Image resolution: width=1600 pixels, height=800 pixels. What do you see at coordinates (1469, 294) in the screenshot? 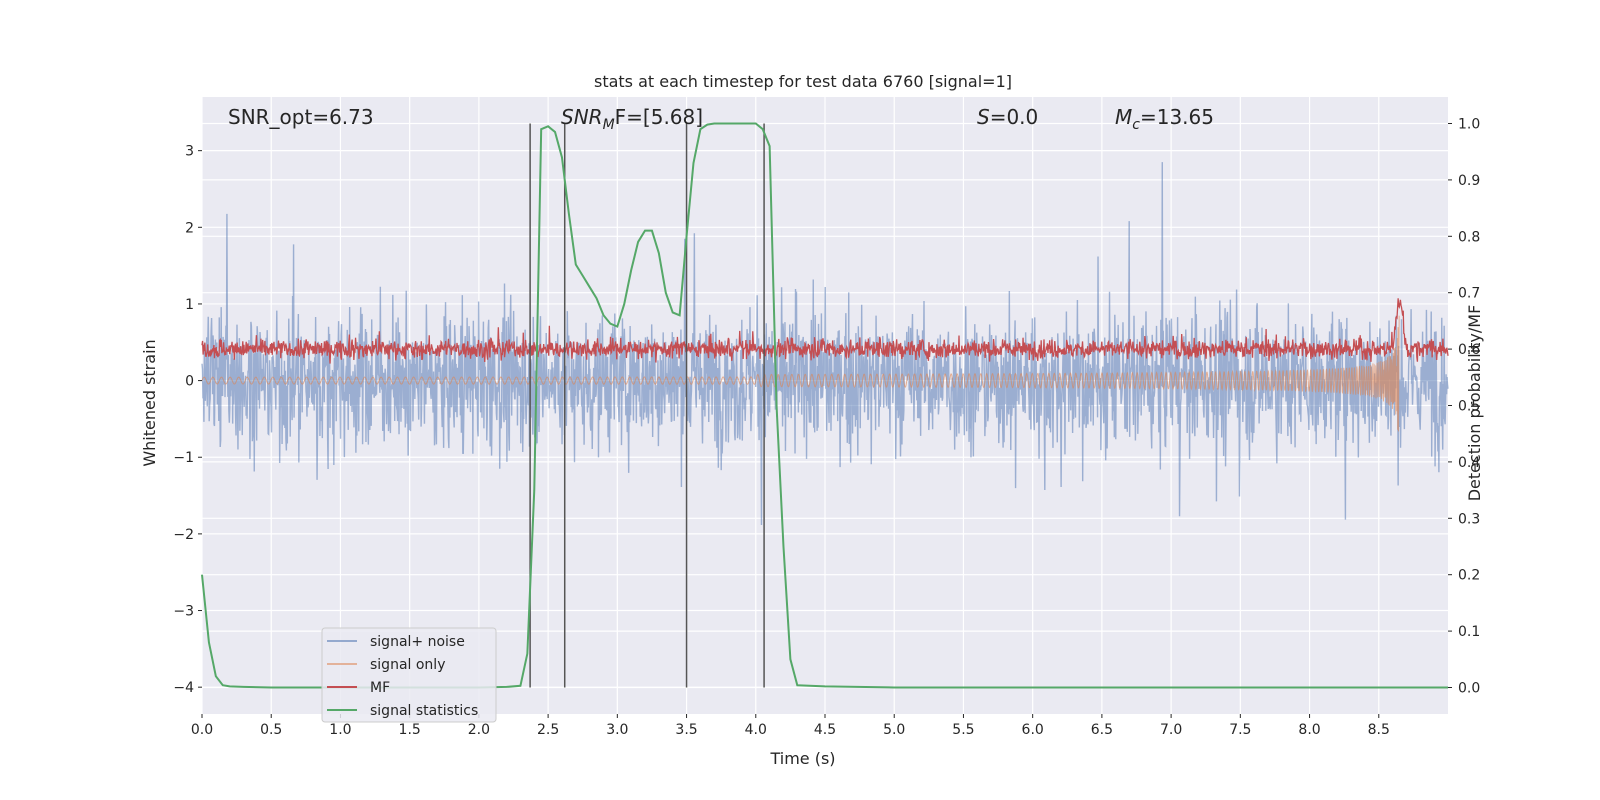
I see `y-right-tick-label: 0.7` at bounding box center [1469, 294].